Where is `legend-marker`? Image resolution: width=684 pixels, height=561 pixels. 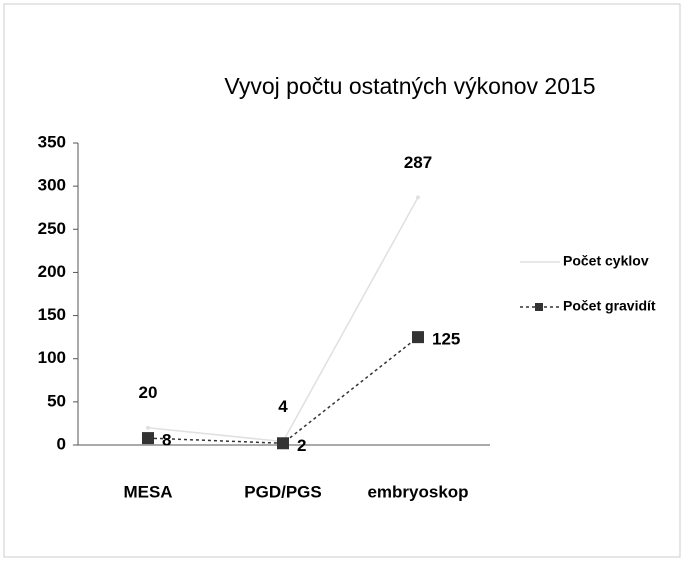 legend-marker is located at coordinates (539, 307).